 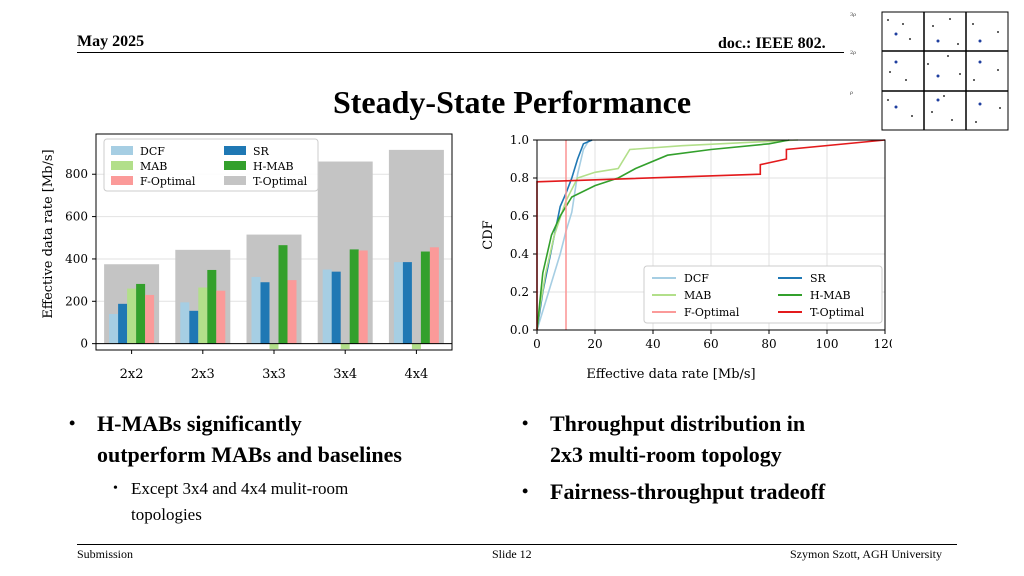 I want to click on bar-legend-label-t-optimal: T-Optimal, so click(x=280, y=181).